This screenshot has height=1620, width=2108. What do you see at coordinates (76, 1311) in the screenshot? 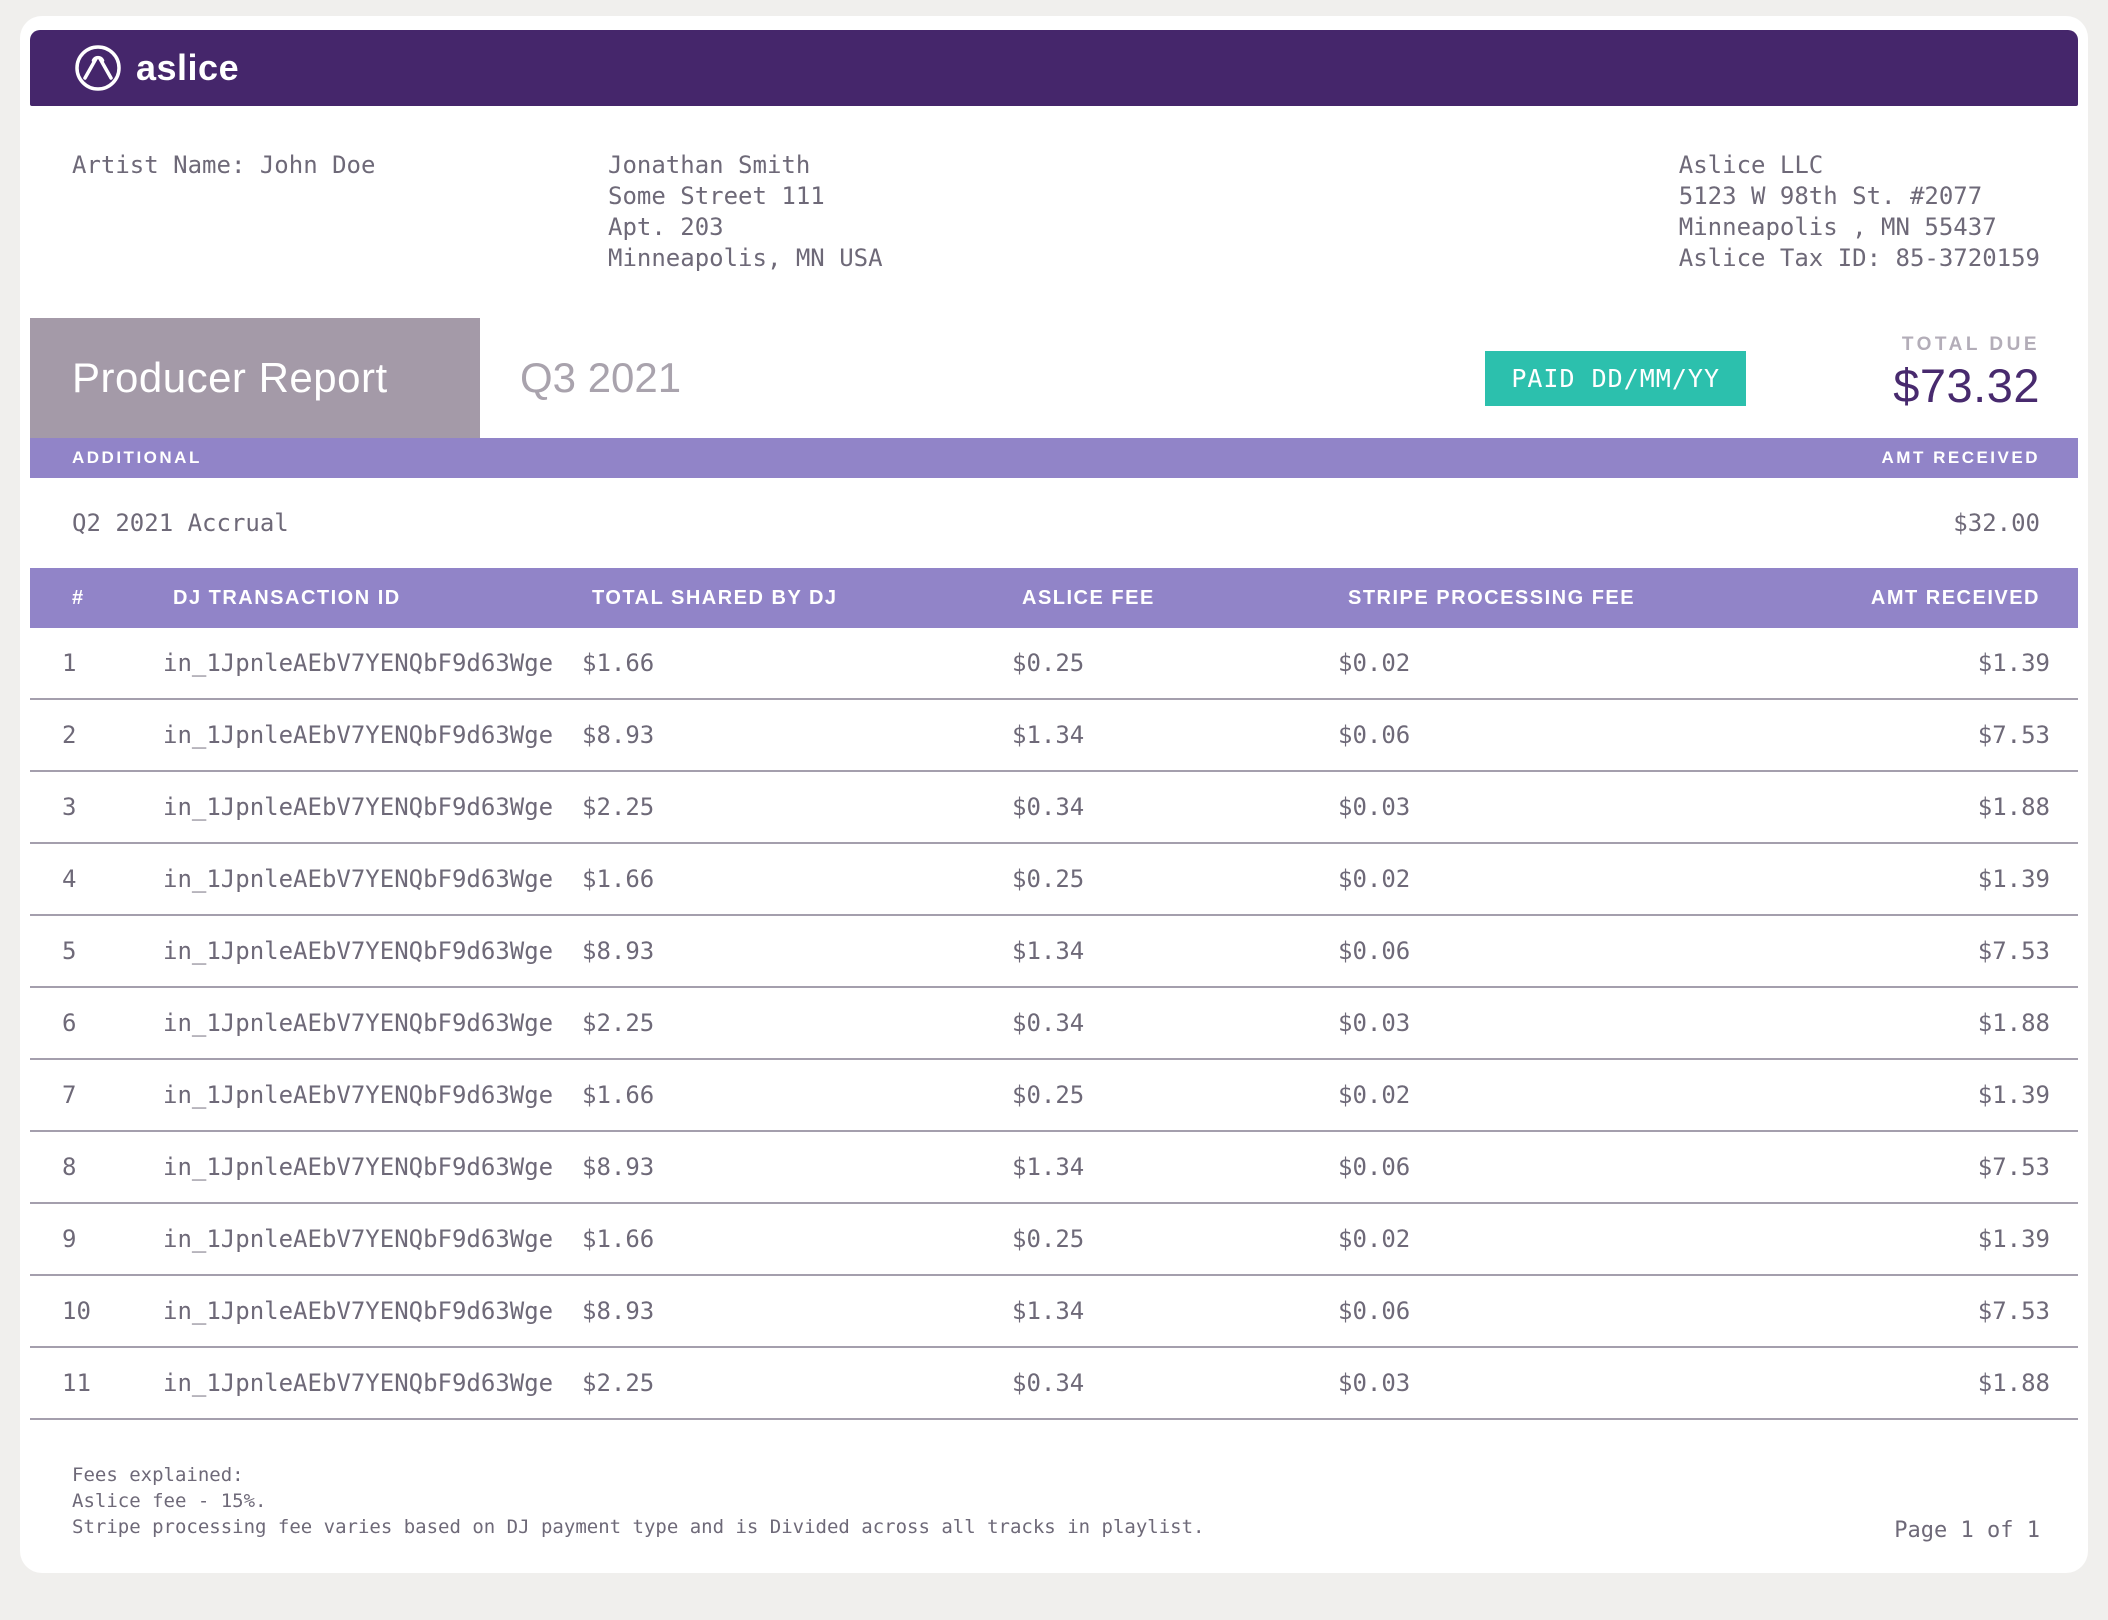
I see `row-number: 10` at bounding box center [76, 1311].